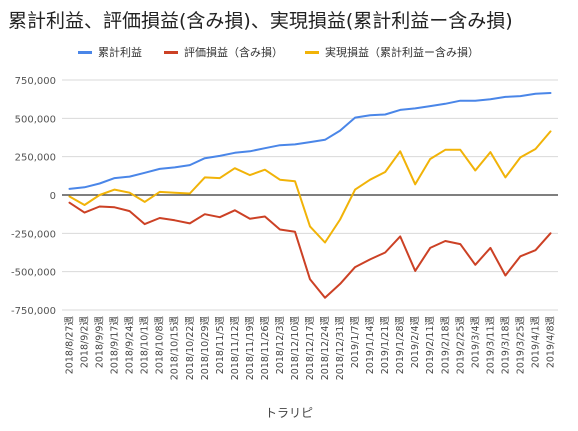  Describe the element at coordinates (445, 345) in the screenshot. I see `x-tick-label: 2019/2/18週` at that location.